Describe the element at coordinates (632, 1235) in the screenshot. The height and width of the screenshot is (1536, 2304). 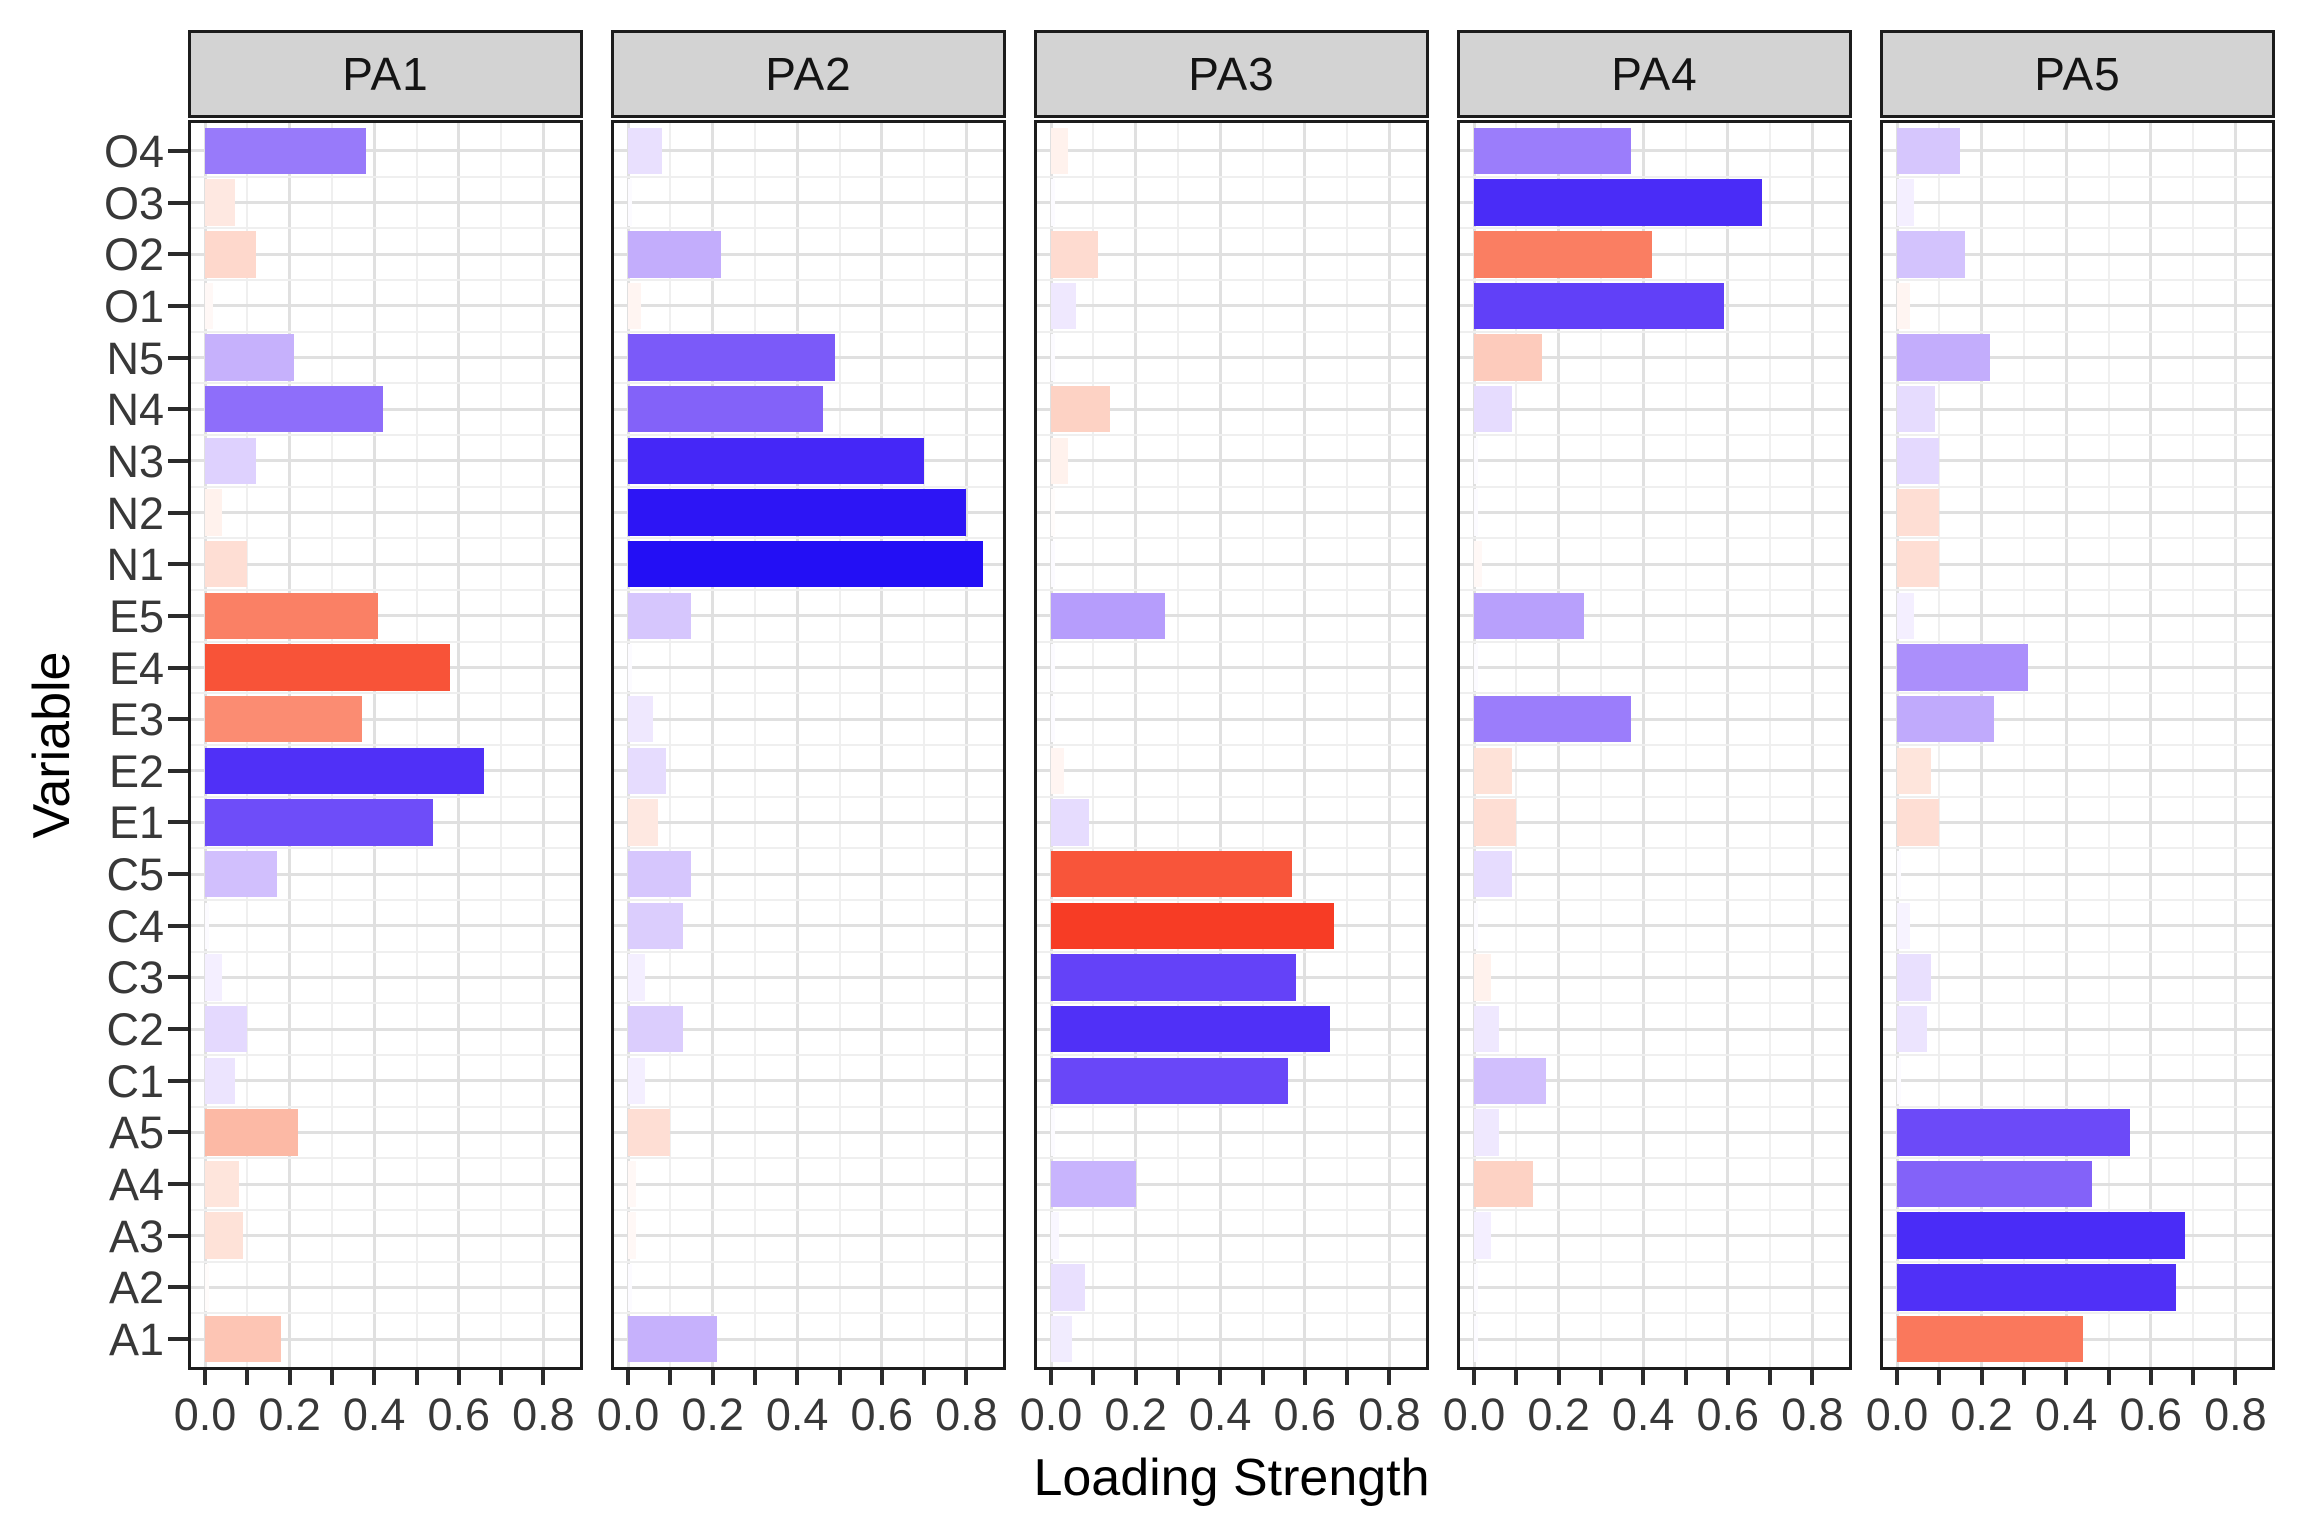
I see `bar-pa2-a3` at that location.